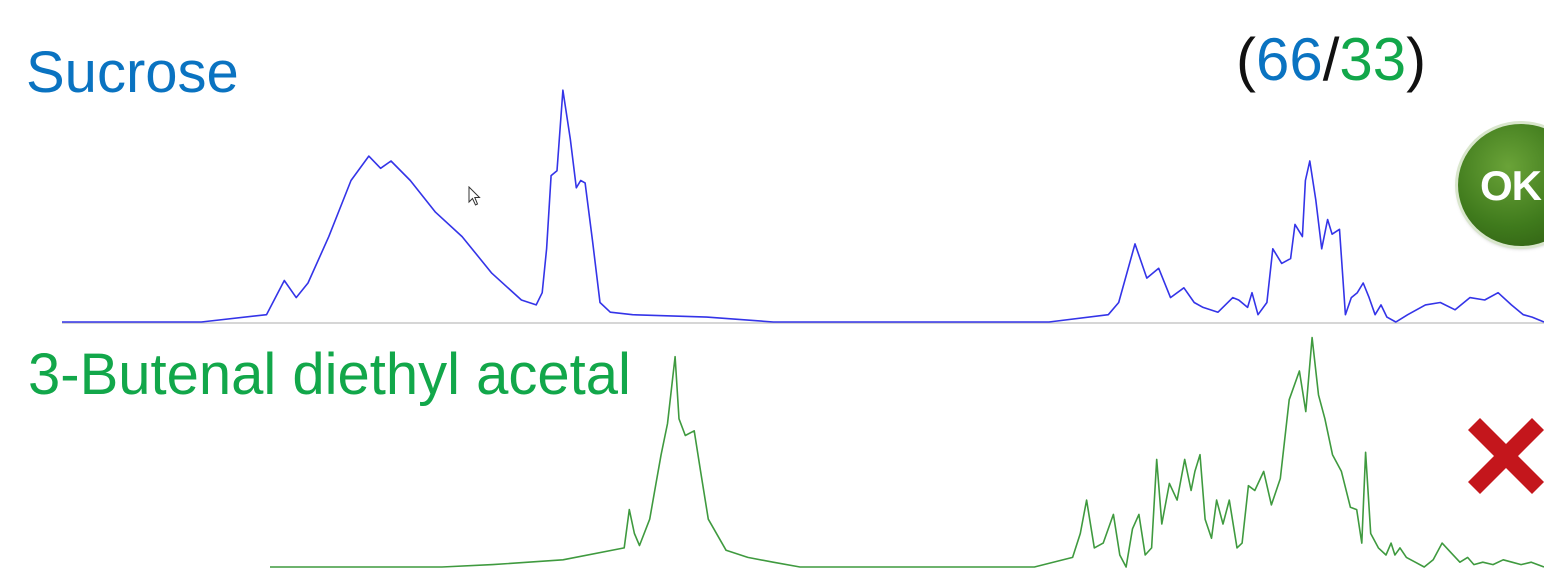 The image size is (1544, 568). Describe the element at coordinates (1373, 59) in the screenshot. I see `ratio-second-value: 33` at that location.